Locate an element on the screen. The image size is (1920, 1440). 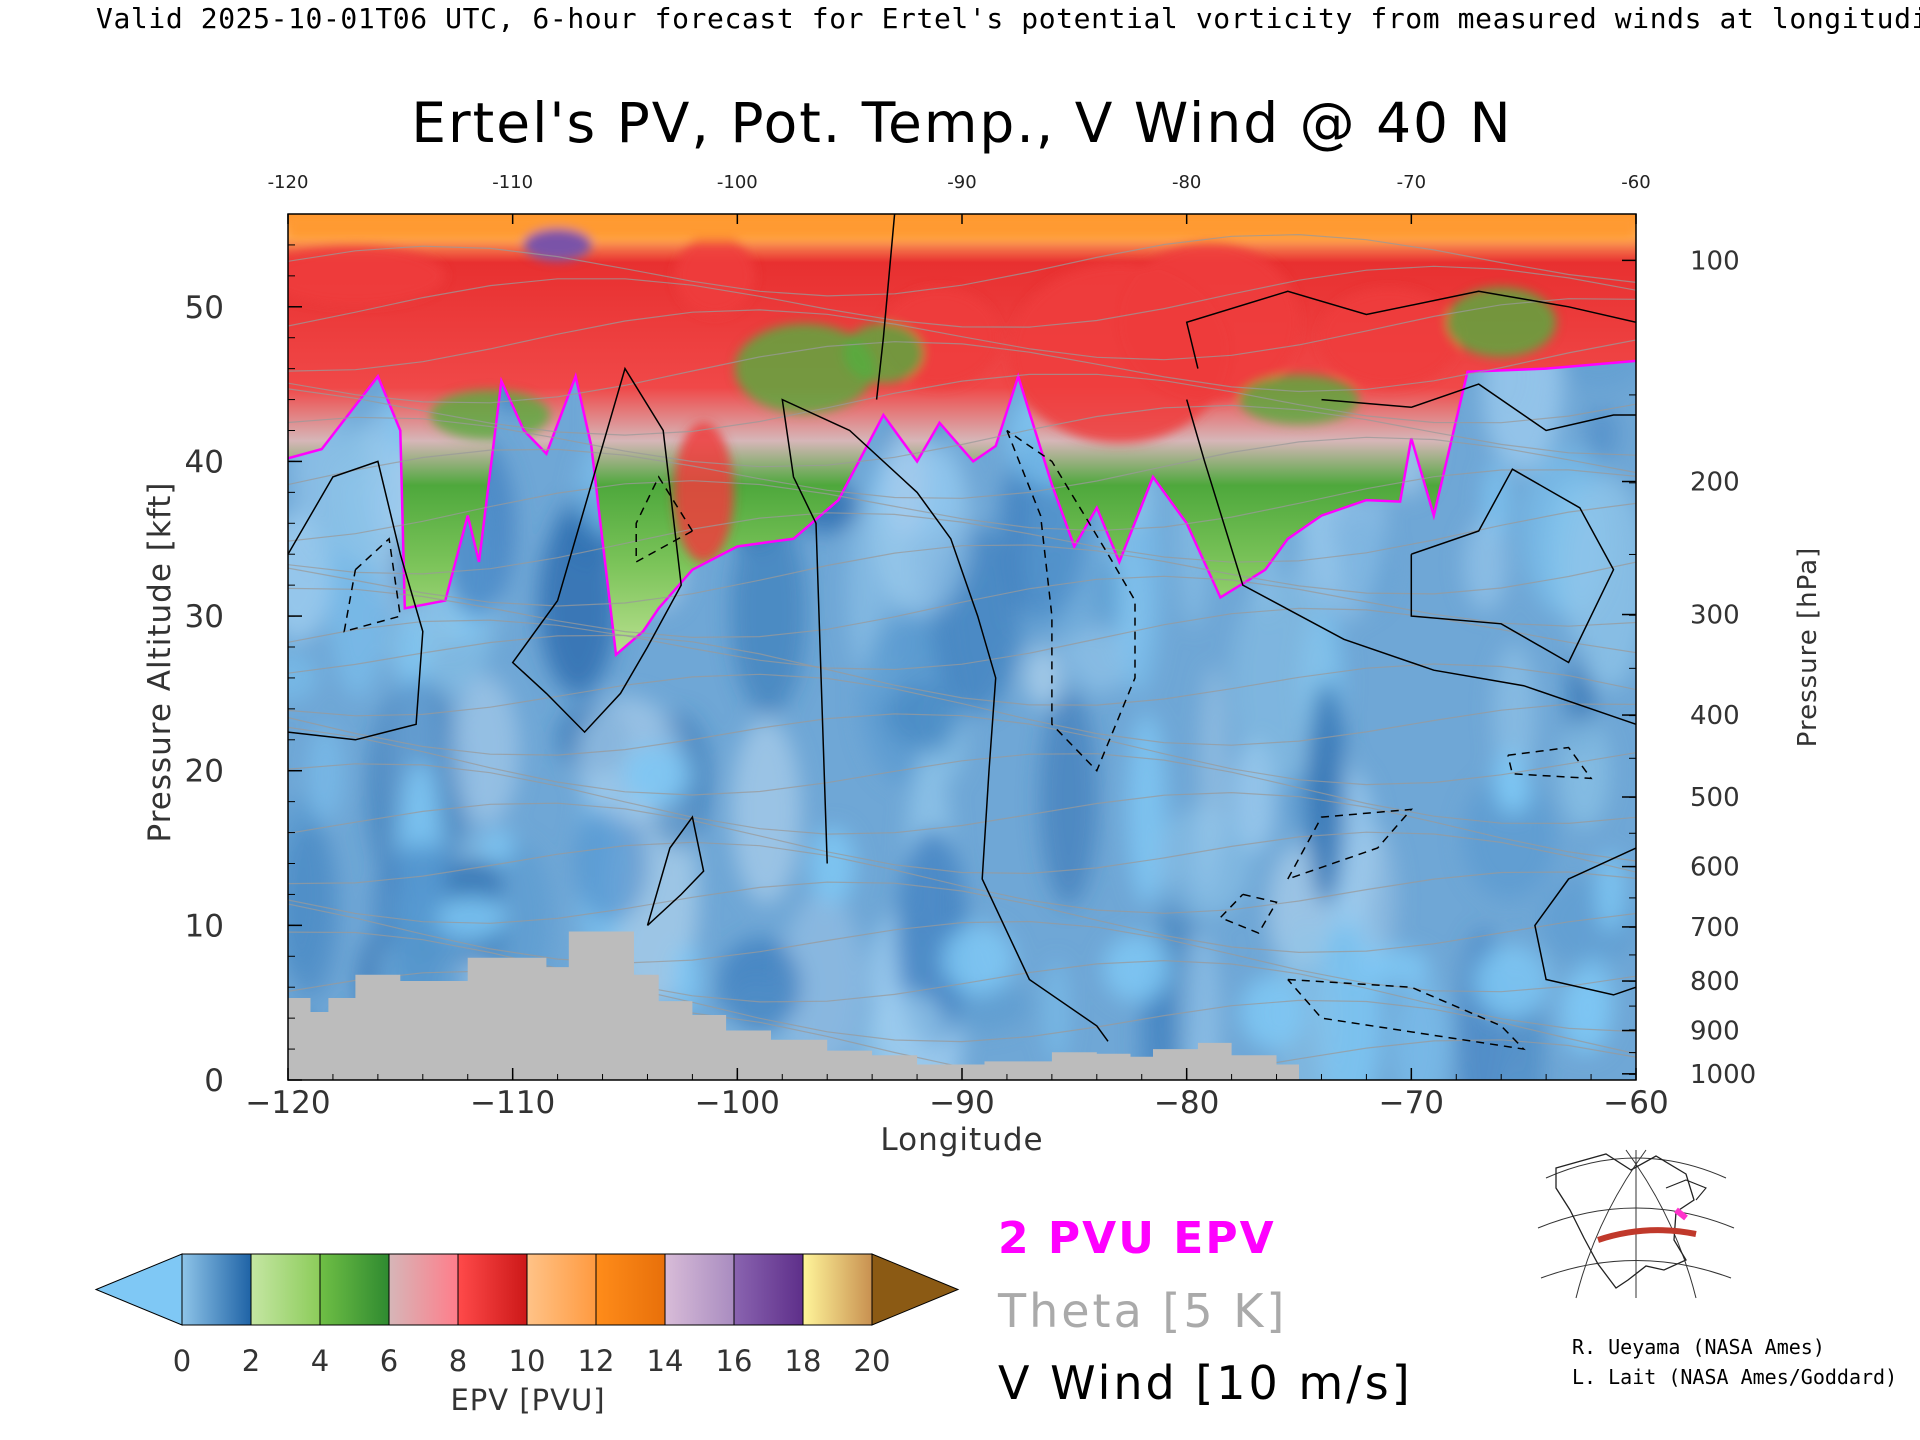
x-axis-bottom: −120 −110 −100 −90 −80 −70 −60 is located at coordinates (957, 1094).